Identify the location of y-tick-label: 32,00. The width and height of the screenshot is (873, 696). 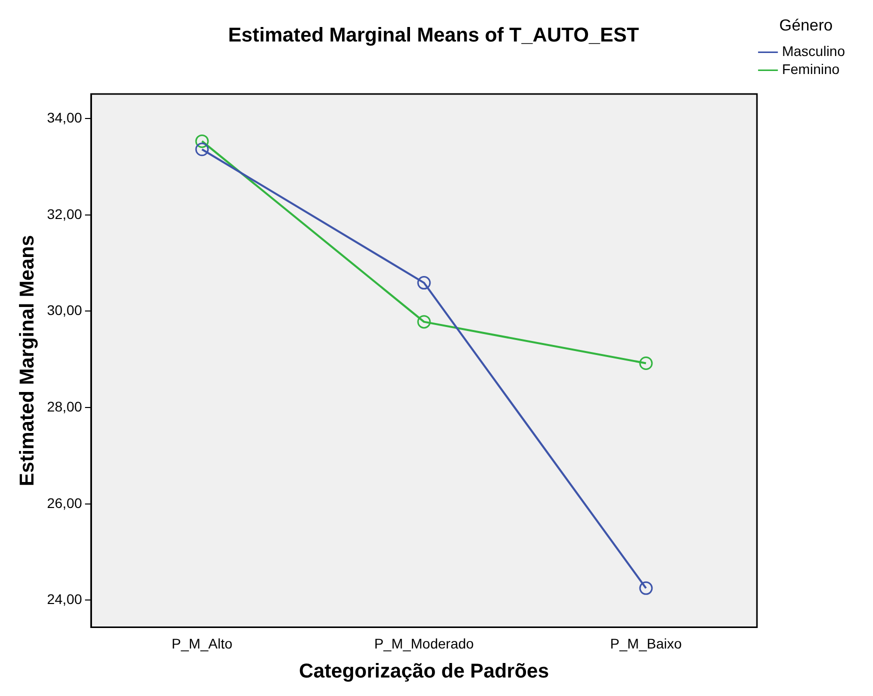
(64, 214).